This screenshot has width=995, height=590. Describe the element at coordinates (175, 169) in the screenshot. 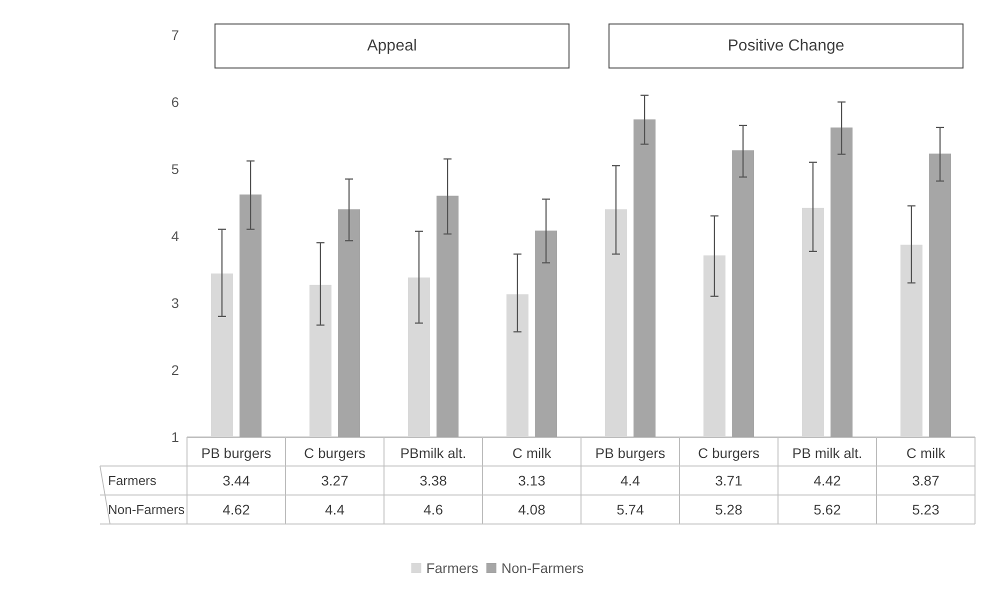

I see `y-tick-label: 5` at that location.